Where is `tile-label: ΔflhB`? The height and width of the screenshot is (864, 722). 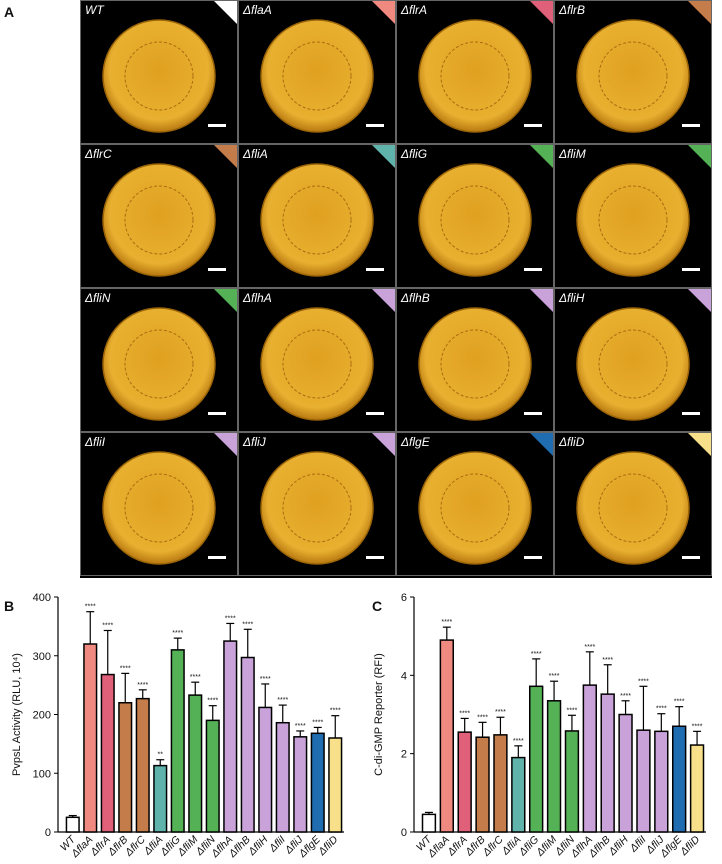 tile-label: ΔflhB is located at coordinates (415, 298).